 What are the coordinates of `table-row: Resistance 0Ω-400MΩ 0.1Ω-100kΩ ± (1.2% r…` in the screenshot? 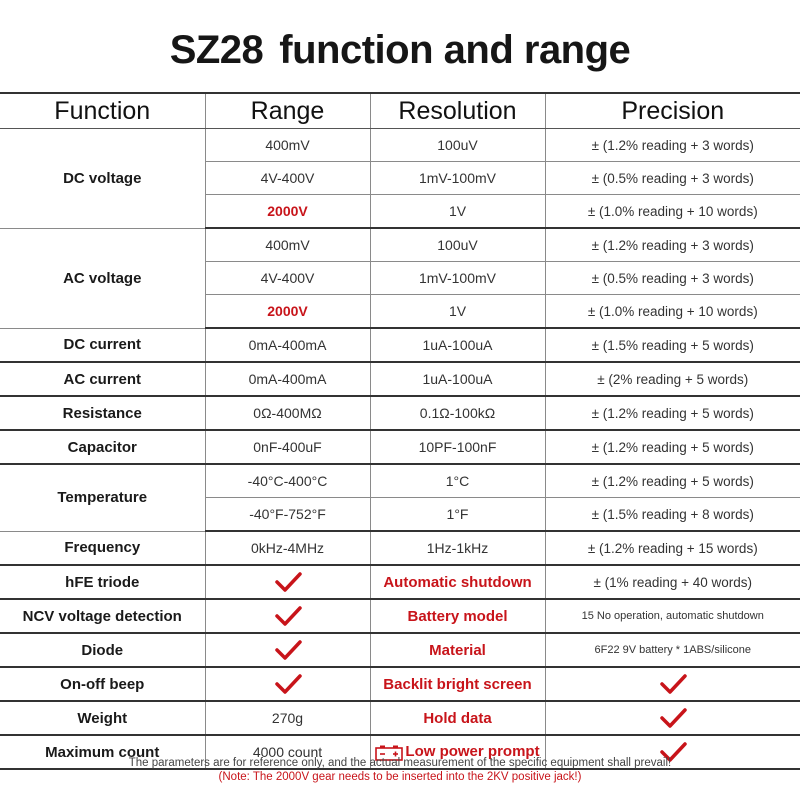 It's located at (400, 413).